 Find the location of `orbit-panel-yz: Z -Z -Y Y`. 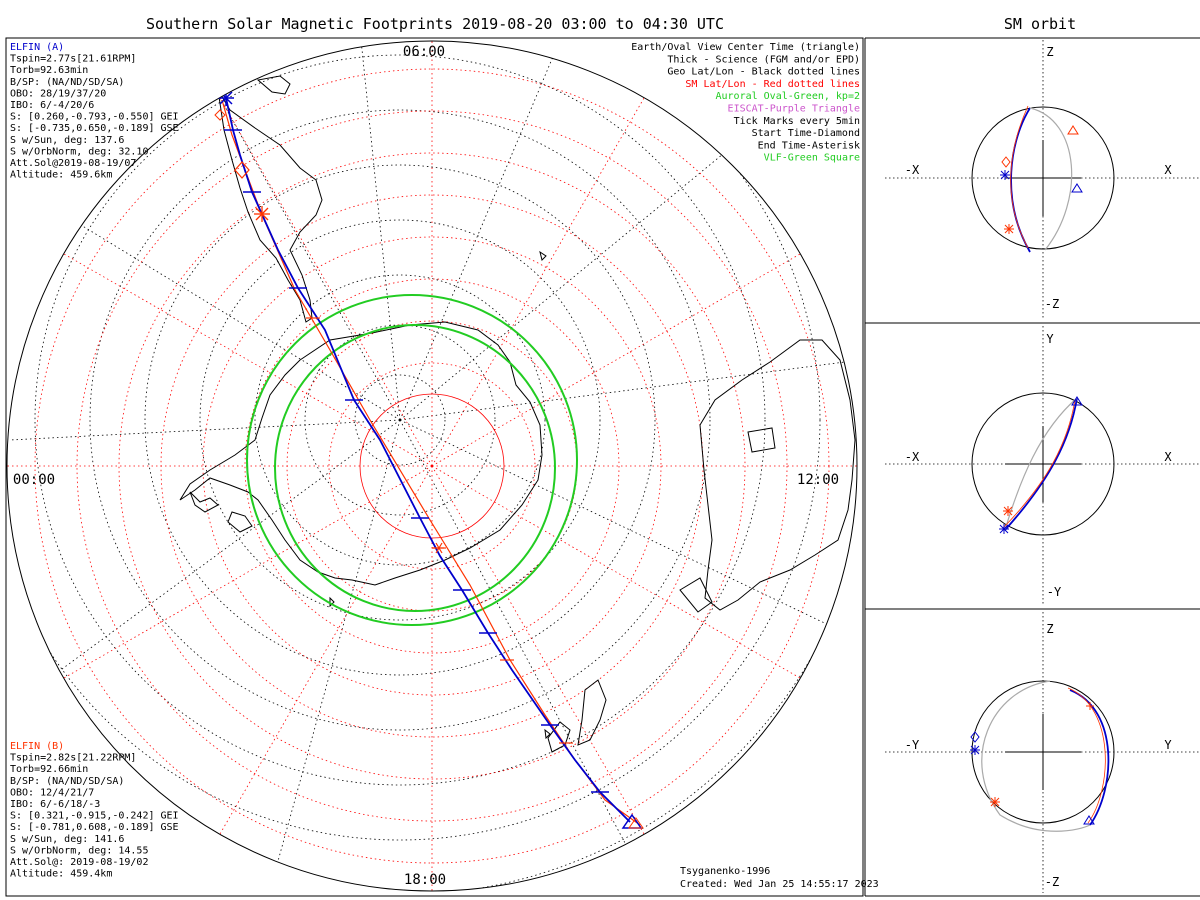

orbit-panel-yz: Z -Z -Y Y is located at coordinates (1042, 752).